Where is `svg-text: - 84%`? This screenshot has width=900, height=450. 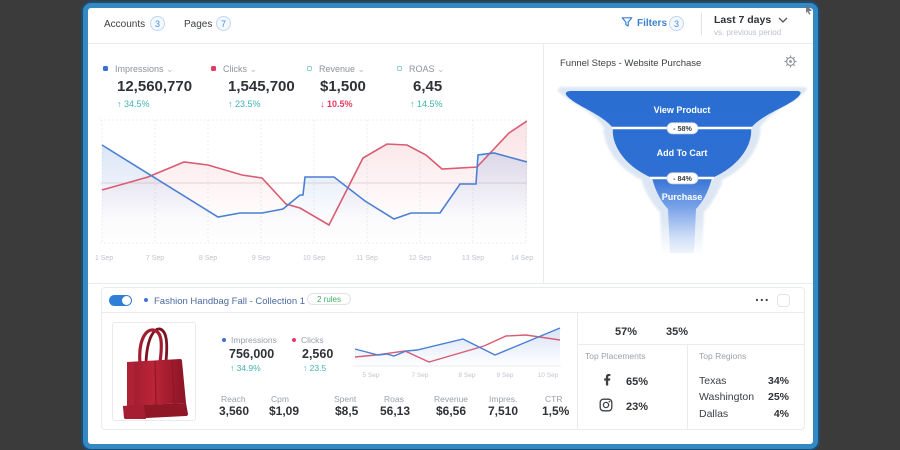 svg-text: - 84% is located at coordinates (682, 178).